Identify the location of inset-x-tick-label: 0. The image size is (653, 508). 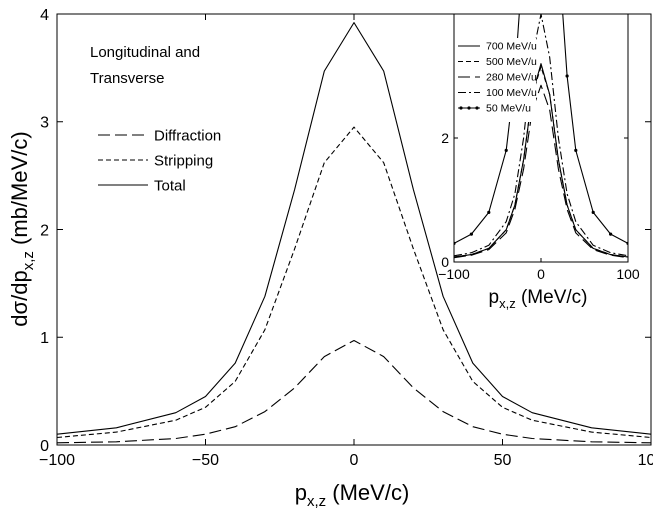
(541, 274).